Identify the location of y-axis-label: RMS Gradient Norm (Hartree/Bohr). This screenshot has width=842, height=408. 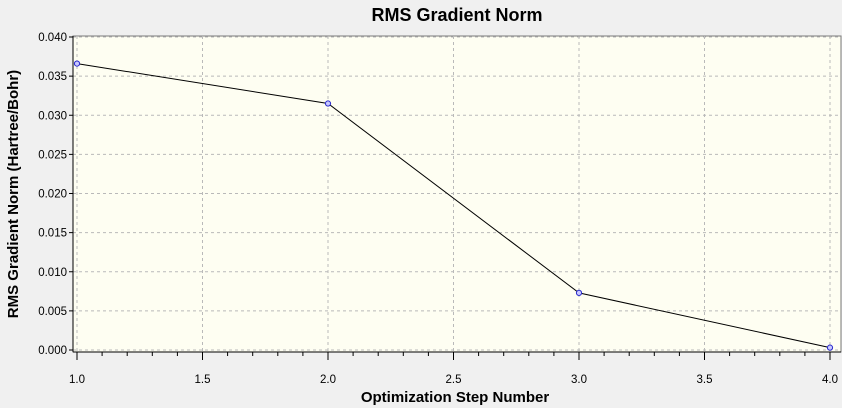
(13, 194).